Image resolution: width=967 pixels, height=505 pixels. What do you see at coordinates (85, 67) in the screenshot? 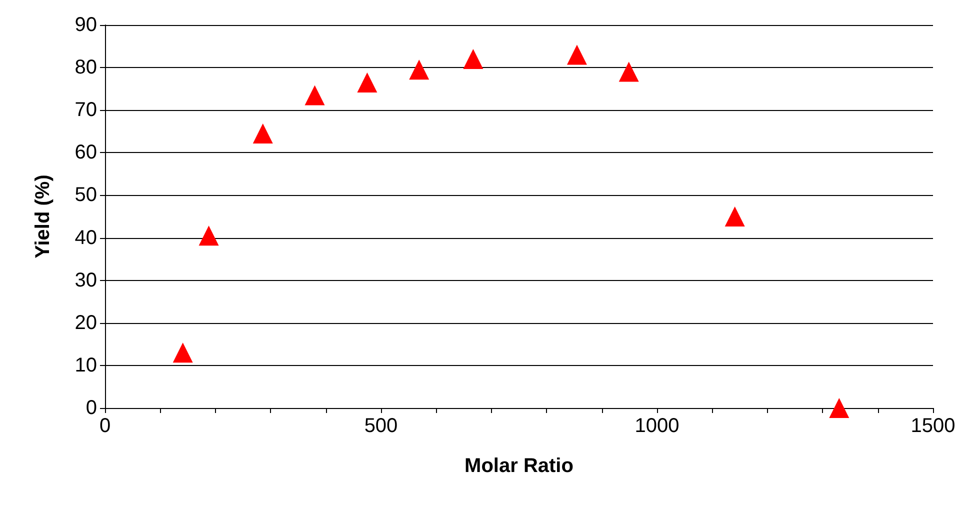
I see `y-tick-label: 80` at bounding box center [85, 67].